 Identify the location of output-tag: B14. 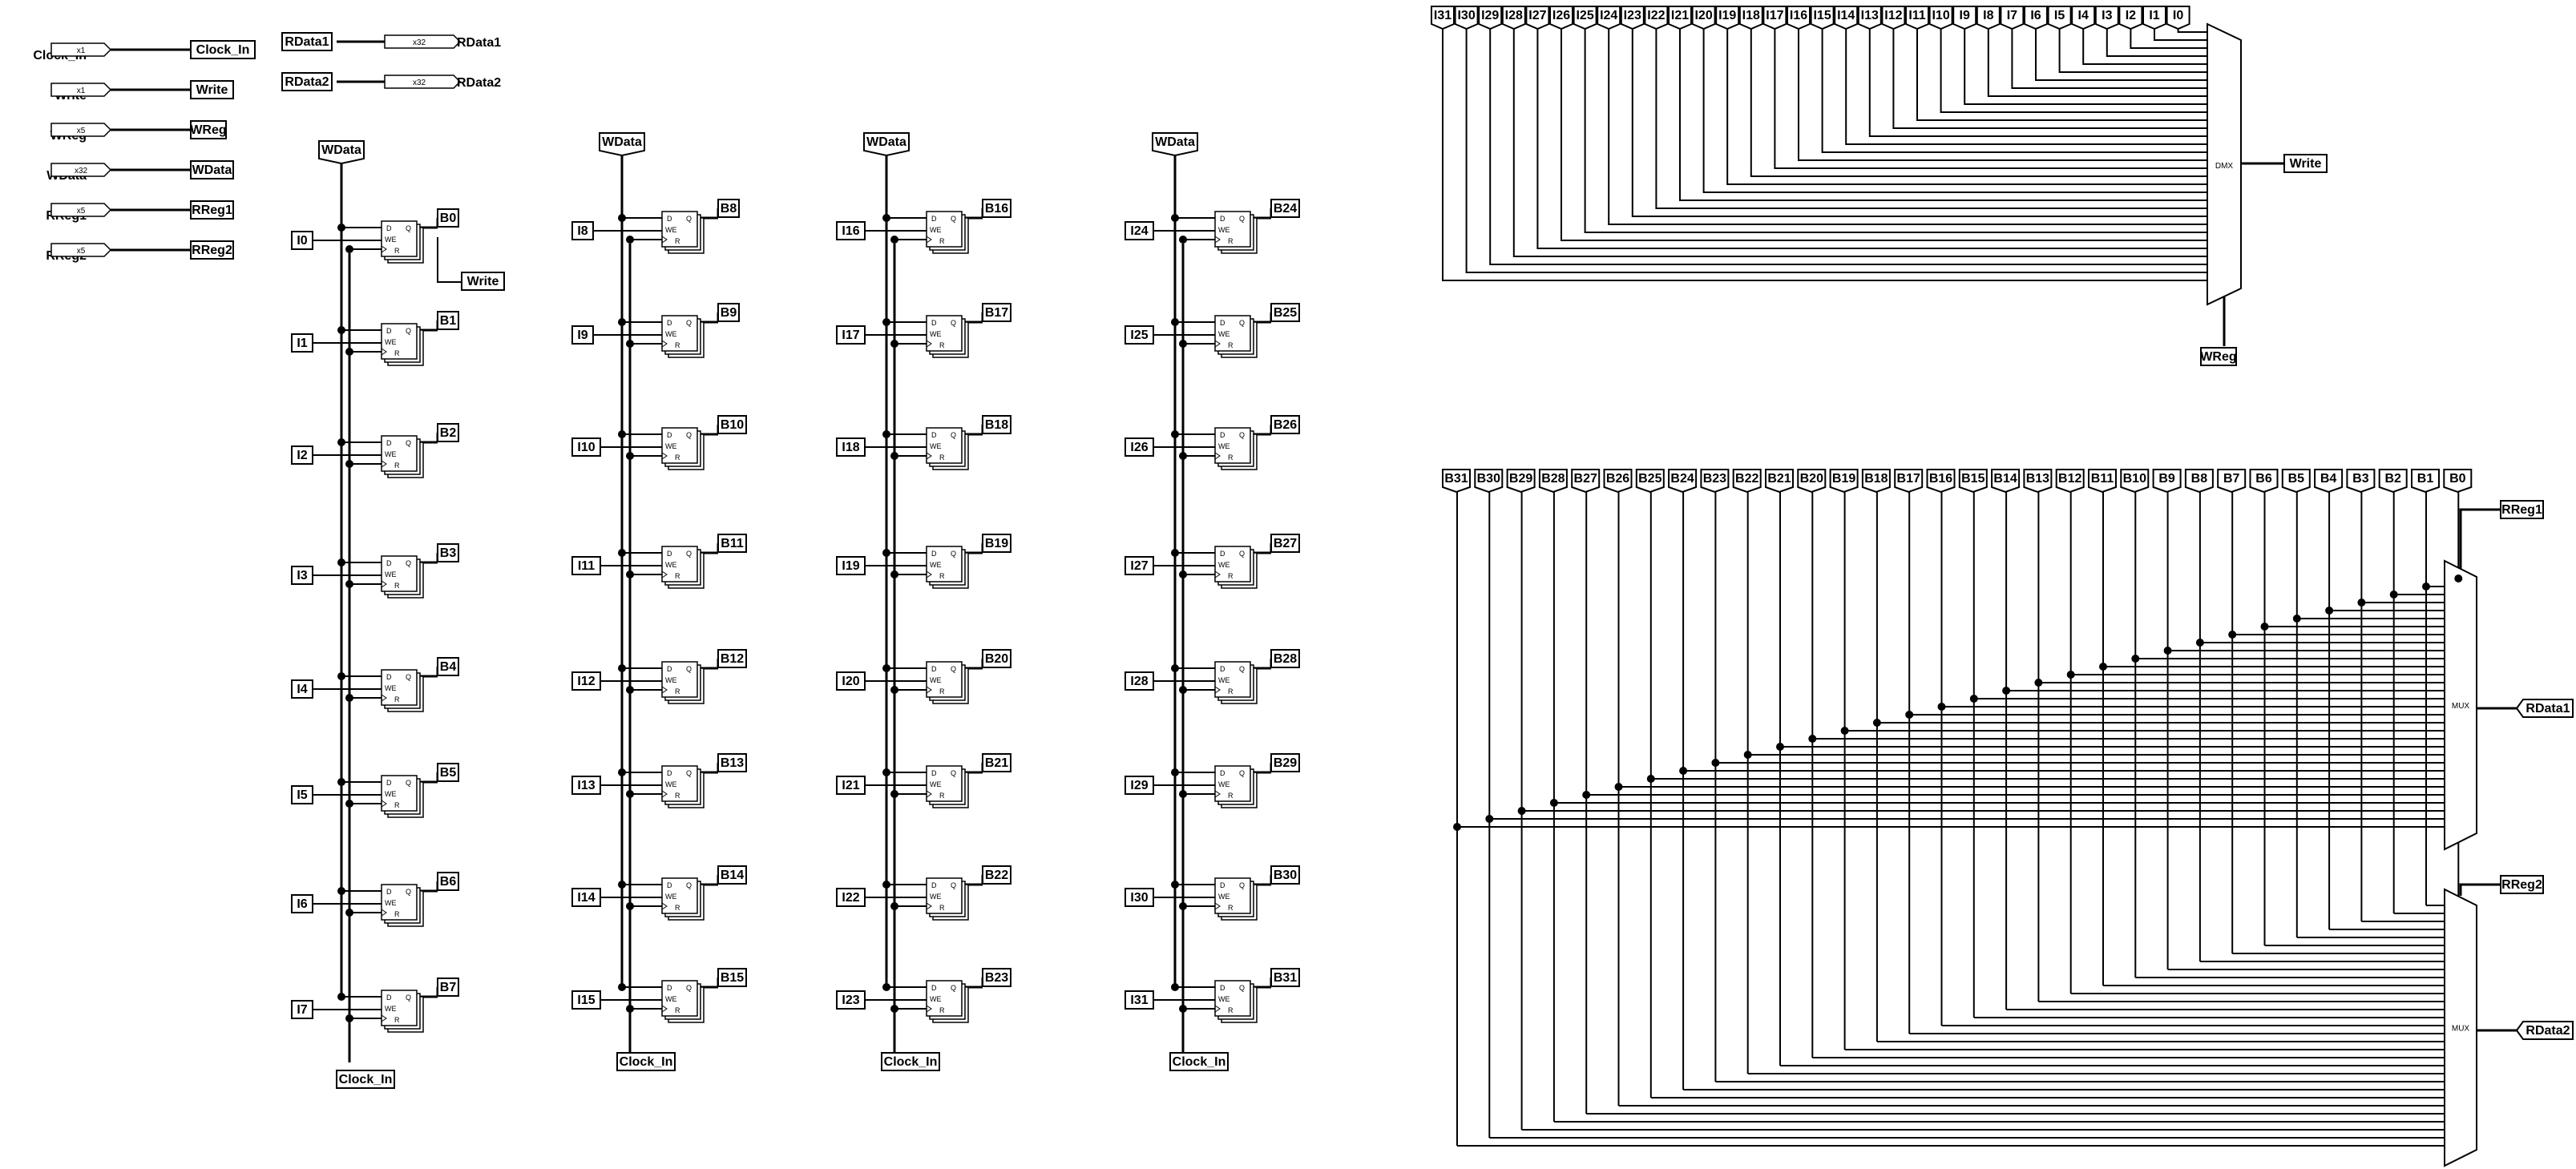
(732, 876).